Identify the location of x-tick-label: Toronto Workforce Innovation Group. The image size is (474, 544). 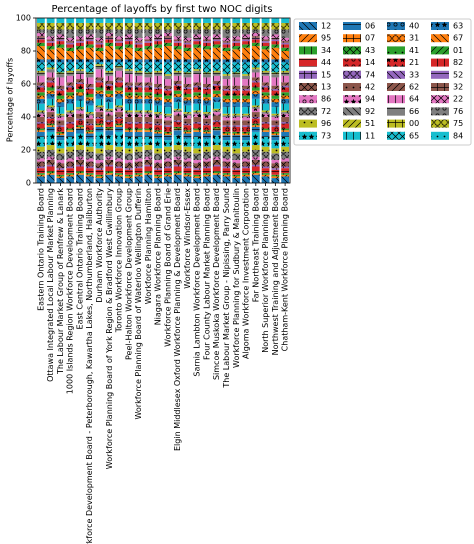
(119, 260).